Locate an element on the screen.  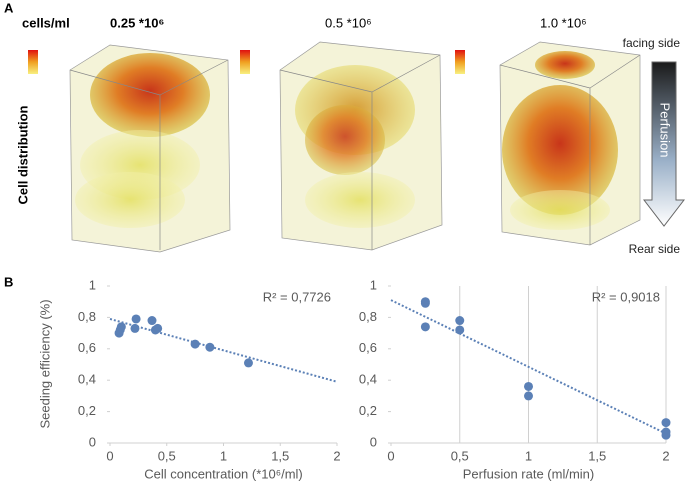
y-axis-label: Seeding efficiency (%) is located at coordinates (44, 363).